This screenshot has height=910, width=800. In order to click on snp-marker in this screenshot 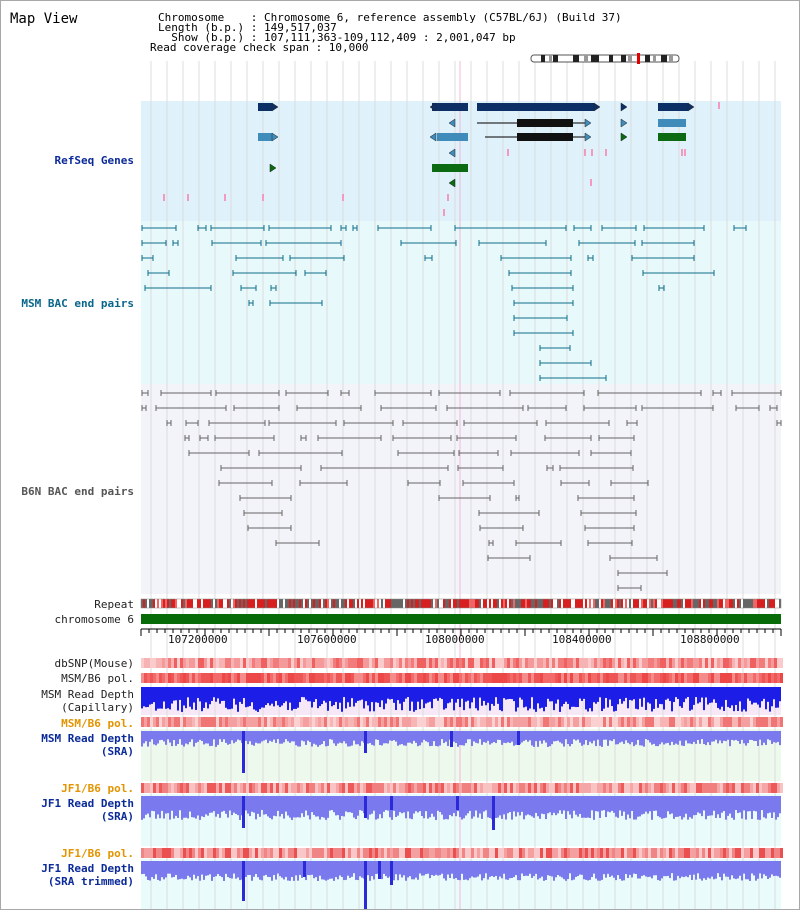, I will do `click(444, 212)`.